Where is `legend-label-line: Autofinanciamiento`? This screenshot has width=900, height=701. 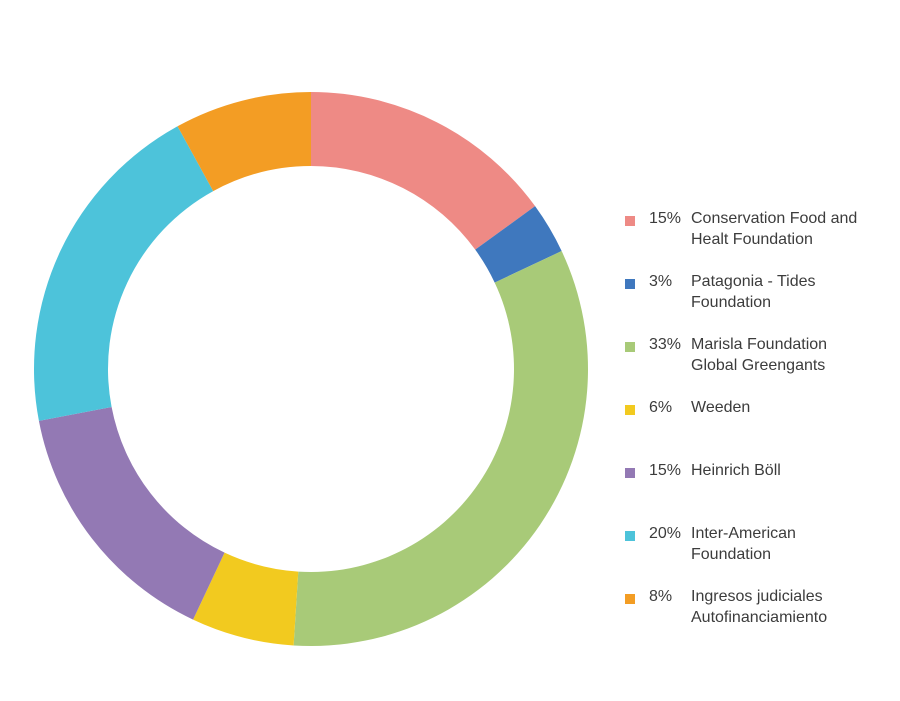
legend-label-line: Autofinanciamiento is located at coordinates (759, 617).